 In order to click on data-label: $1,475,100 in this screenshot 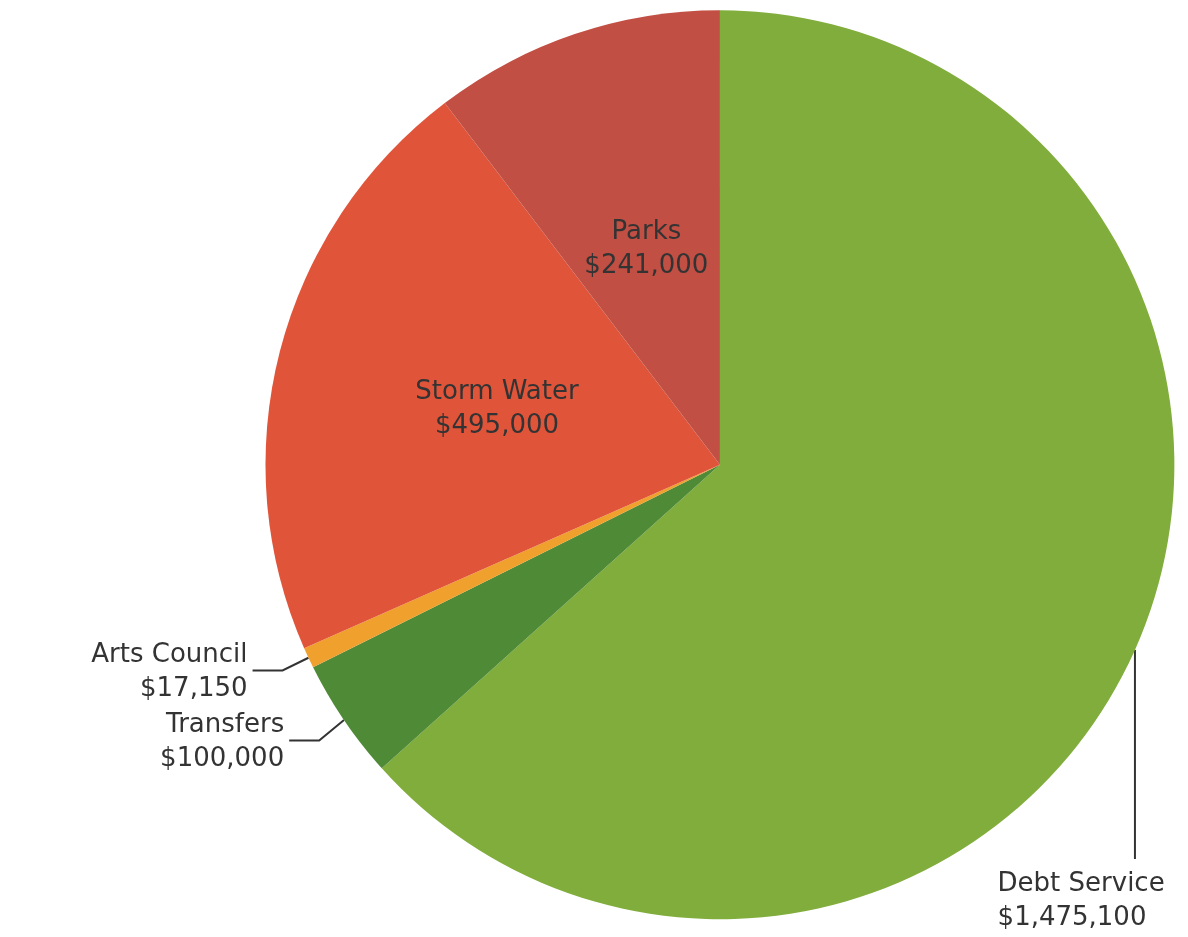, I will do `click(1072, 916)`.